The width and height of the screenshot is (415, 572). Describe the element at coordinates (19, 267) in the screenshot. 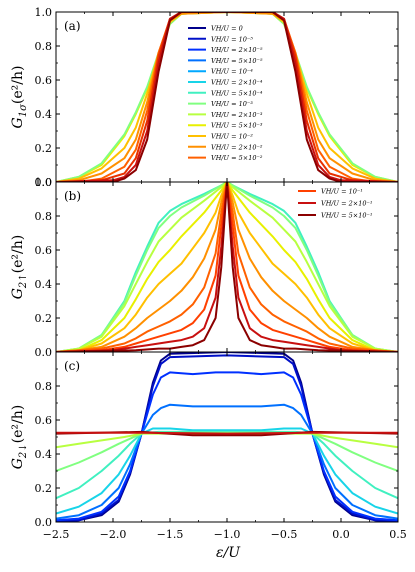

I see `y-axis-label: G2↑(e²/h)` at that location.